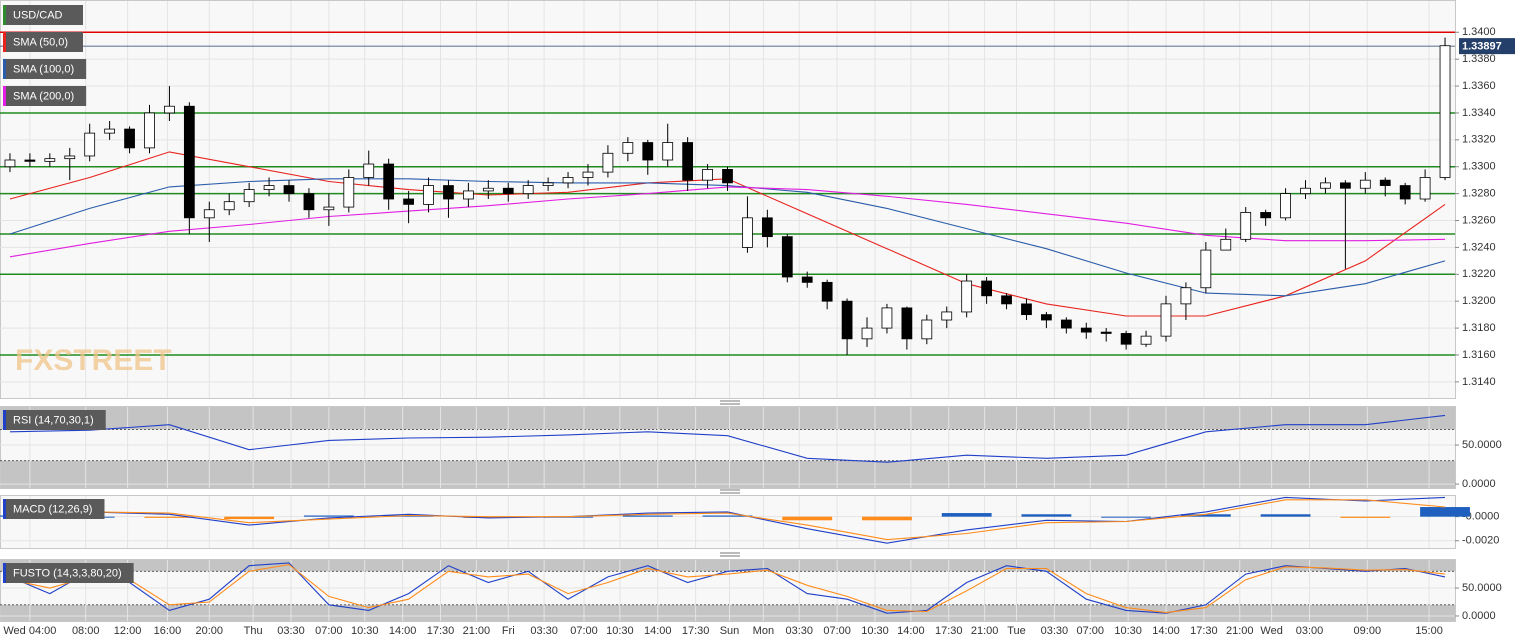  Describe the element at coordinates (128, 631) in the screenshot. I see `x-tick-label: 12:00` at that location.